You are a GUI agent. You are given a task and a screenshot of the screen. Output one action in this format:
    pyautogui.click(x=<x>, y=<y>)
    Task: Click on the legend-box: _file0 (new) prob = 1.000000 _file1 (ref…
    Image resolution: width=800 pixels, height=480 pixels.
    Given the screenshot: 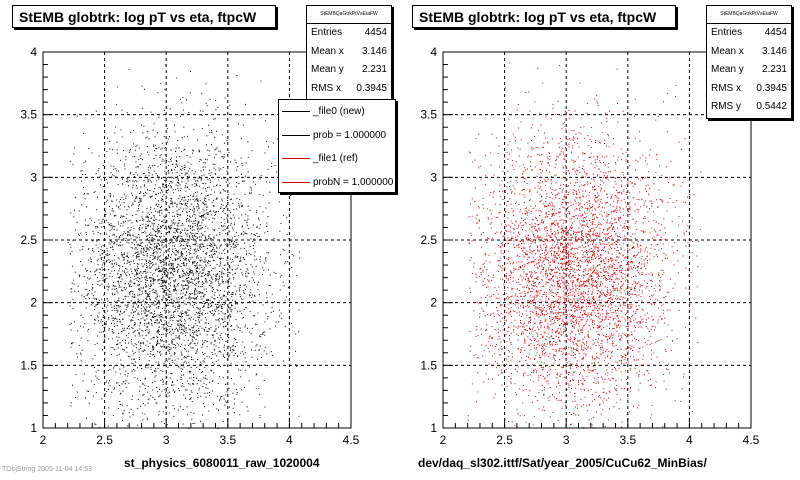 What is the action you would take?
    pyautogui.click(x=337, y=146)
    